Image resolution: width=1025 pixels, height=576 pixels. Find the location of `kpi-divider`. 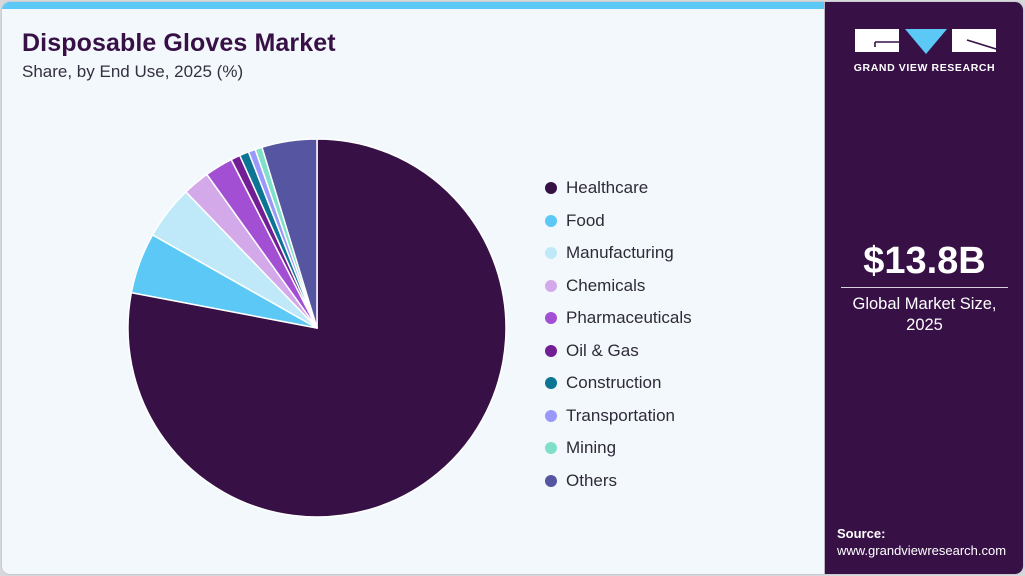

kpi-divider is located at coordinates (924, 287).